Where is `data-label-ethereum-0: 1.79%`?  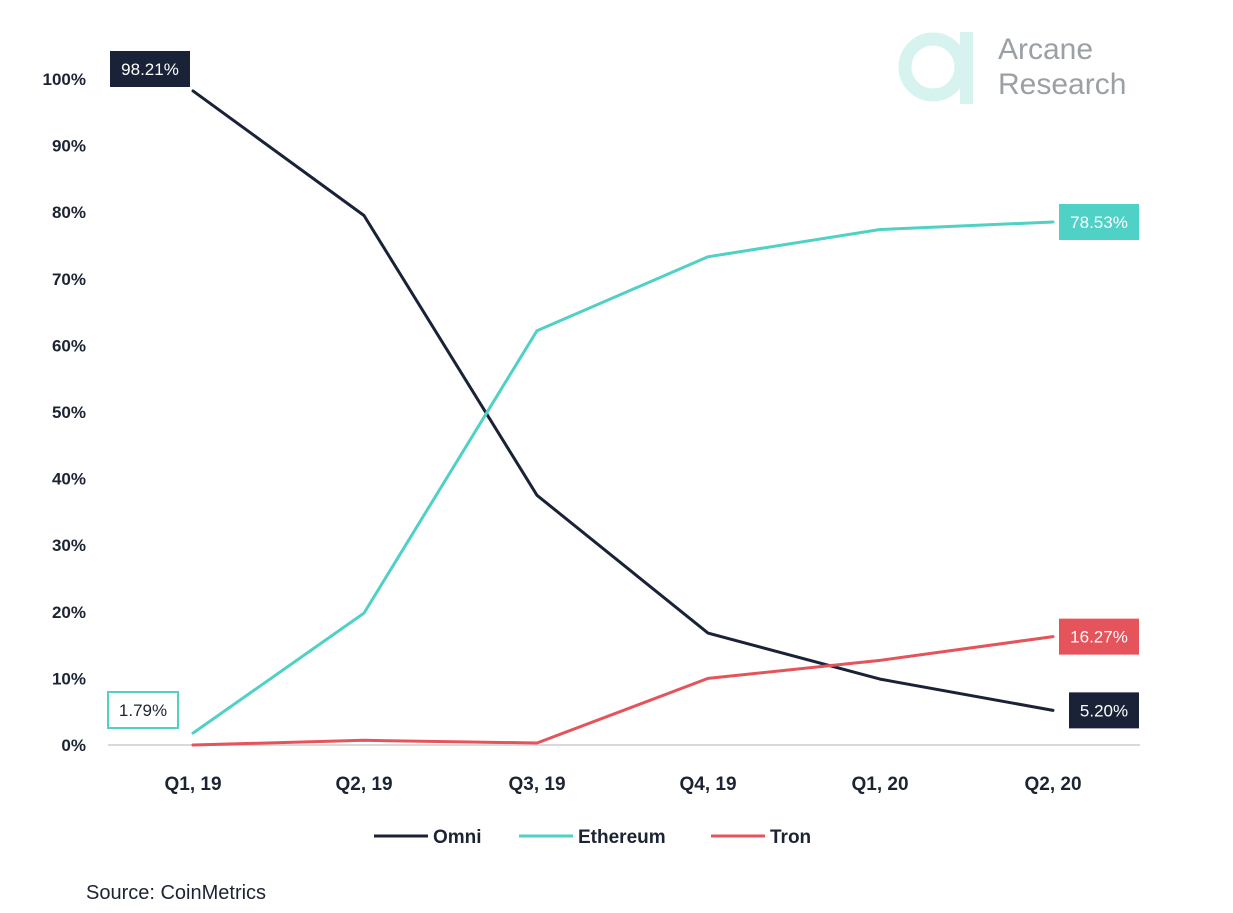
data-label-ethereum-0: 1.79% is located at coordinates (143, 710).